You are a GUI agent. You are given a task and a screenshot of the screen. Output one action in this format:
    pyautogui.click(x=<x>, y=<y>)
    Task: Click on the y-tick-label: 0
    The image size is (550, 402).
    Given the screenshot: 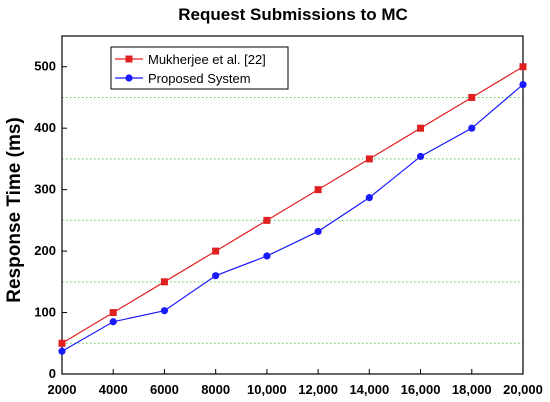 What is the action you would take?
    pyautogui.click(x=52, y=373)
    